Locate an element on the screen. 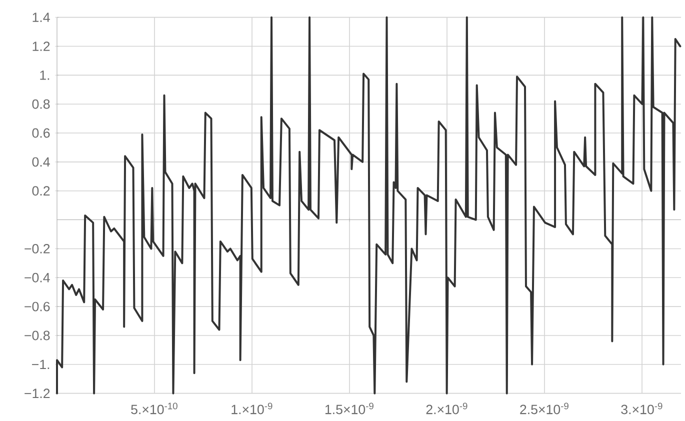  x-tick-label: 1.×10$^{-9}$ is located at coordinates (252, 408).